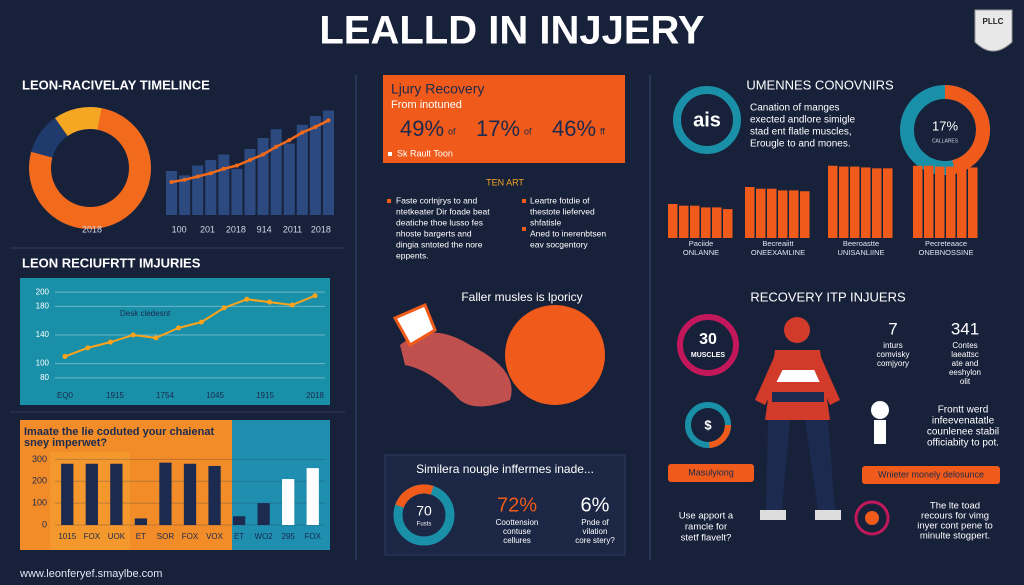  What do you see at coordinates (65, 443) in the screenshot?
I see `section-heading: sney imperwet?` at bounding box center [65, 443].